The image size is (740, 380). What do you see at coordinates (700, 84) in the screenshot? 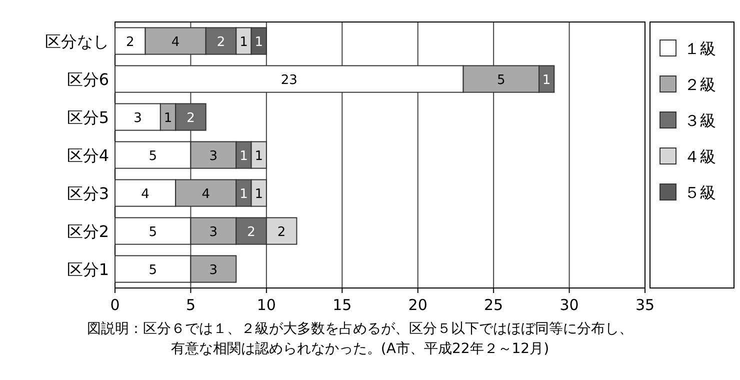
I see `legend-label: ２級` at bounding box center [700, 84].